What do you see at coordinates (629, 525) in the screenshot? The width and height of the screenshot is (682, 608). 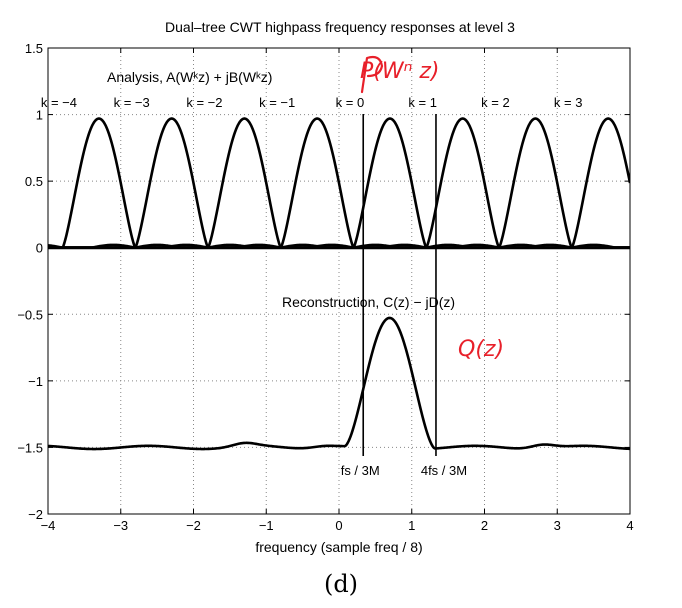 I see `x-tick-label: 4` at bounding box center [629, 525].